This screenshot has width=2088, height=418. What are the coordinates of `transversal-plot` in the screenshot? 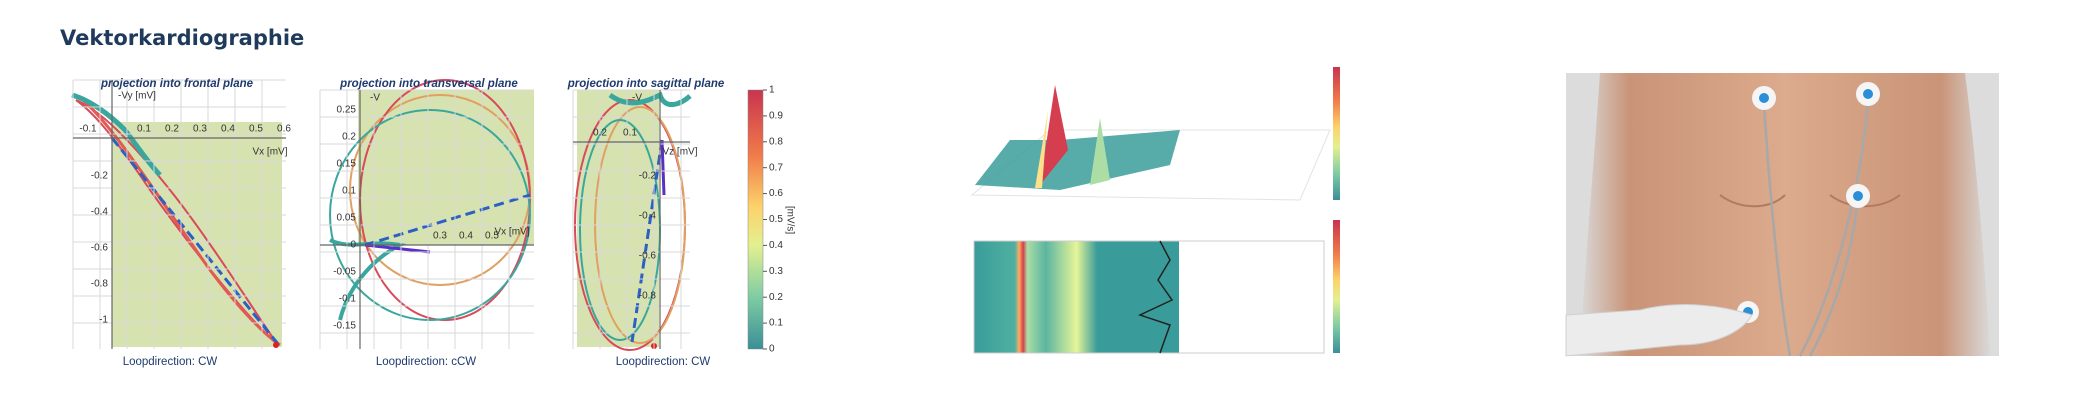 It's located at (431, 200).